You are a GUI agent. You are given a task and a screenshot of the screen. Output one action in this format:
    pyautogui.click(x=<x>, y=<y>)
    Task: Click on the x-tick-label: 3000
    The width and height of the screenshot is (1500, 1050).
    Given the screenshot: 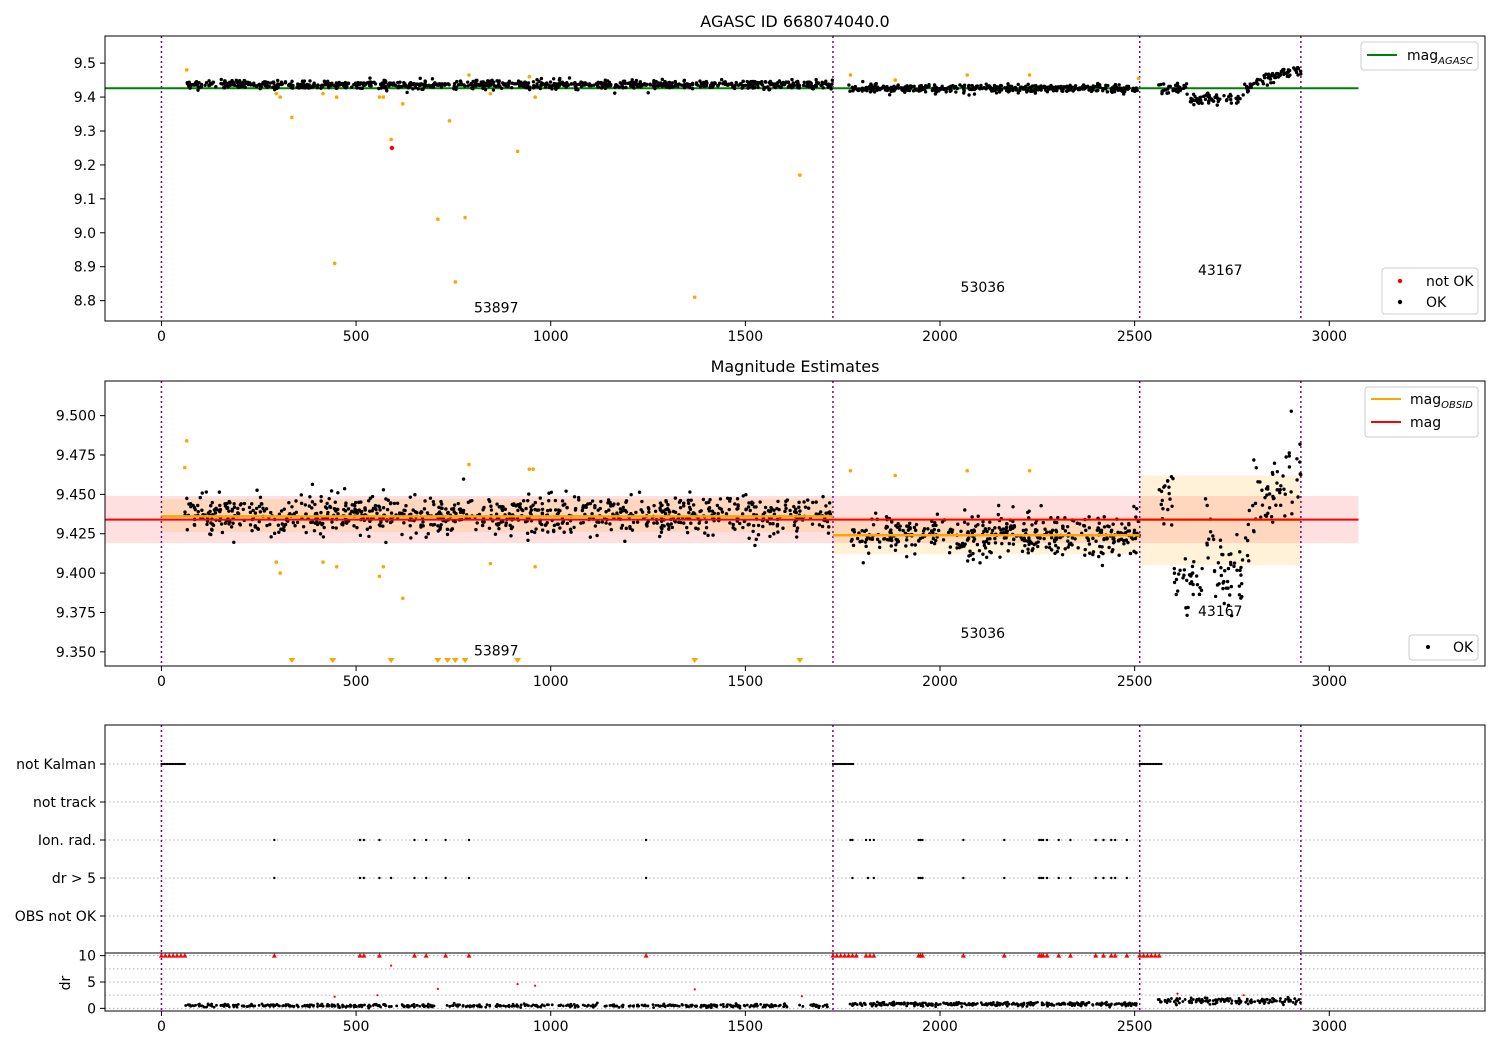 What is the action you would take?
    pyautogui.click(x=1329, y=682)
    